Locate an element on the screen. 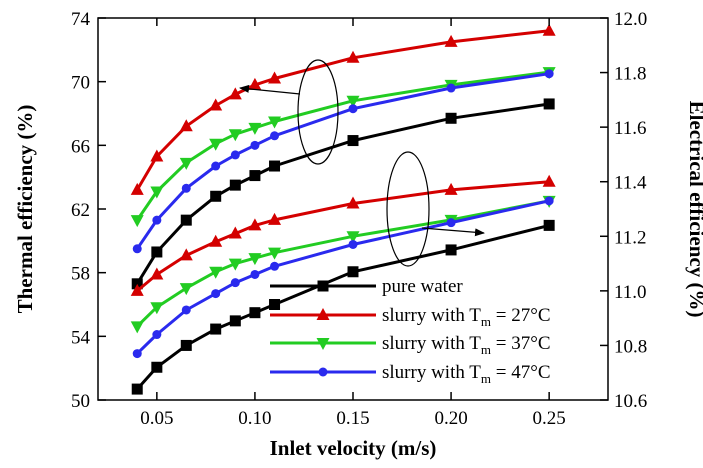 This screenshot has height=468, width=703. y-right-axis-title: Electrical efficiency (%) is located at coordinates (694, 209).